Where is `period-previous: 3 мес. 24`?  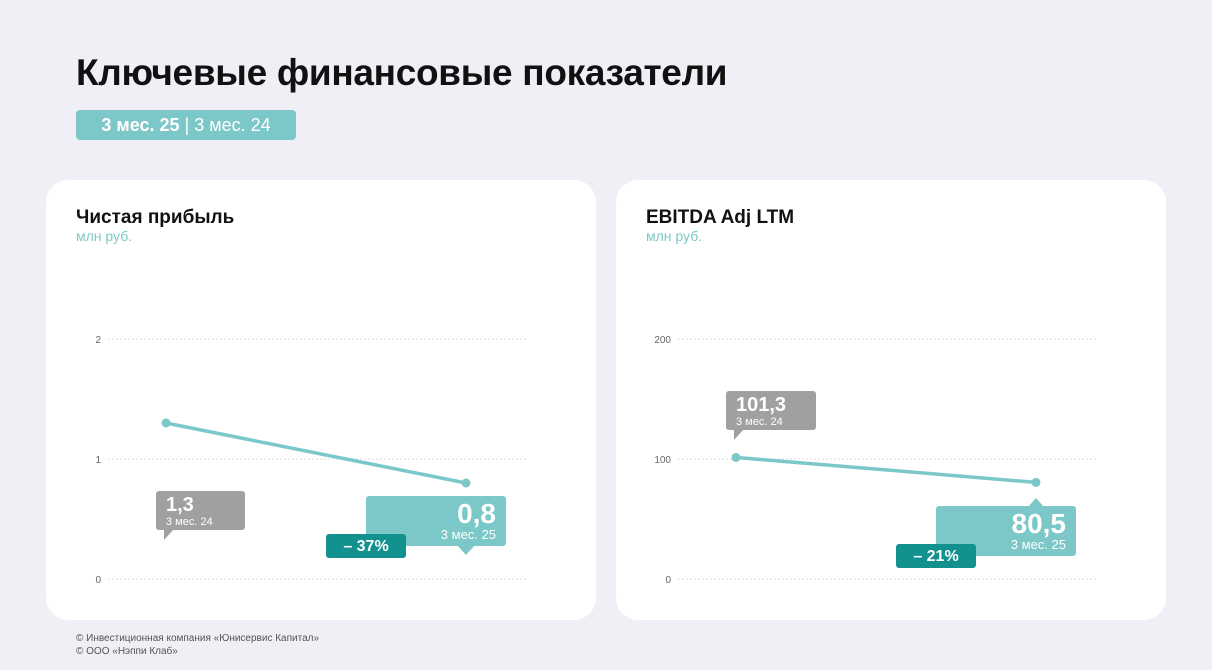
period-previous: 3 мес. 24 is located at coordinates (232, 124).